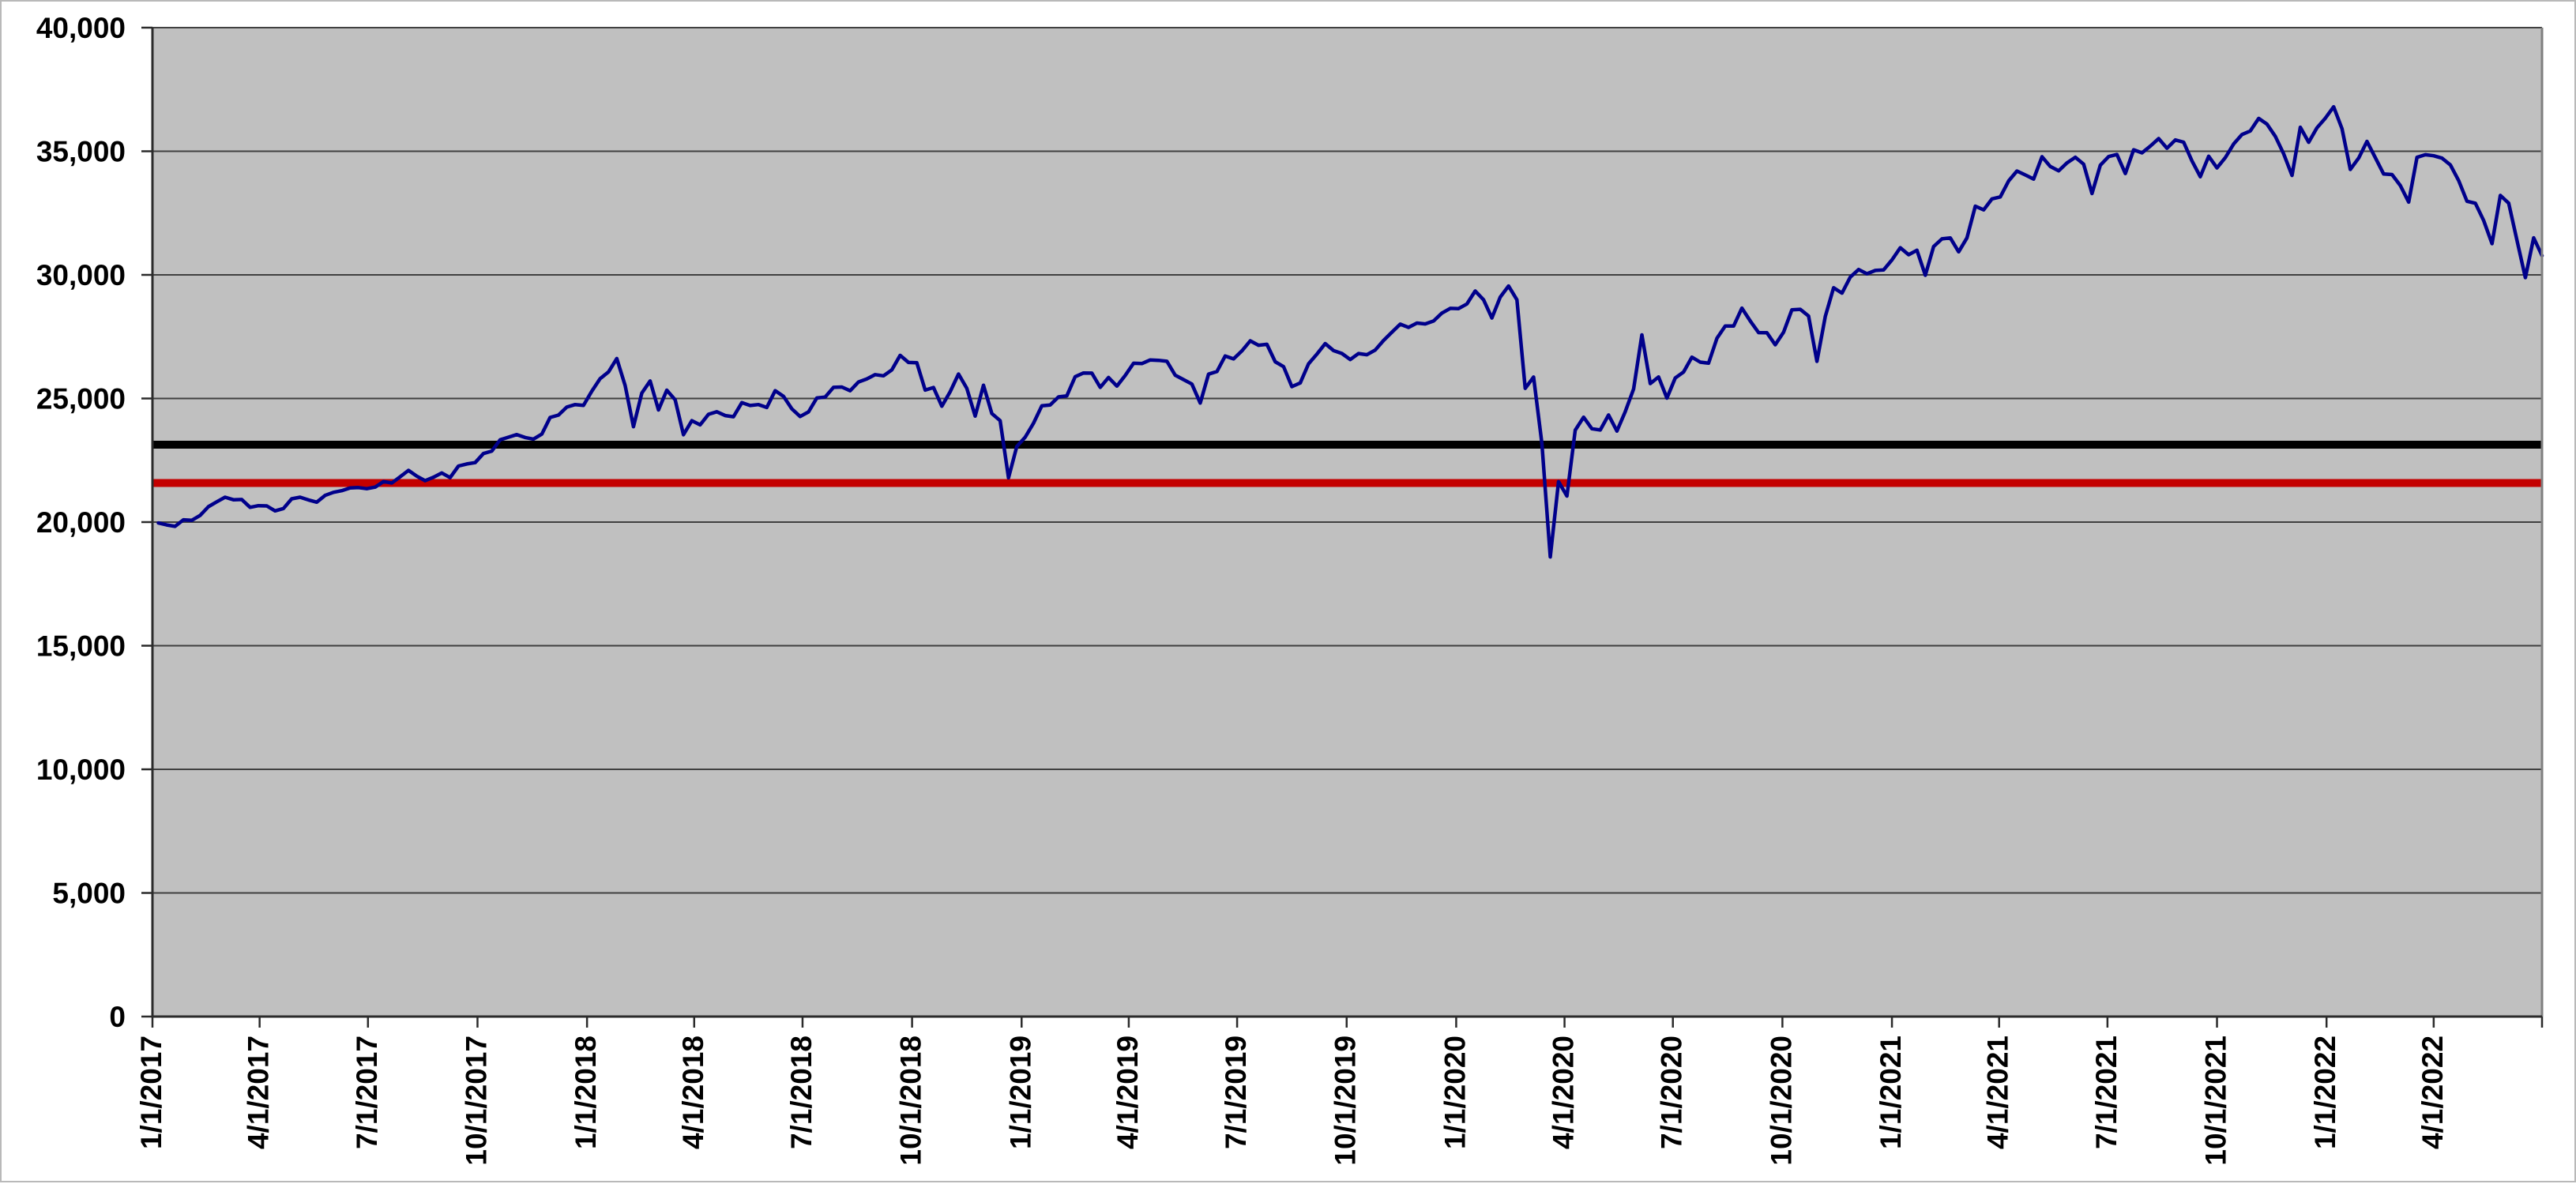 The image size is (2576, 1184). I want to click on x-tick-label: 10/1/2018, so click(911, 1101).